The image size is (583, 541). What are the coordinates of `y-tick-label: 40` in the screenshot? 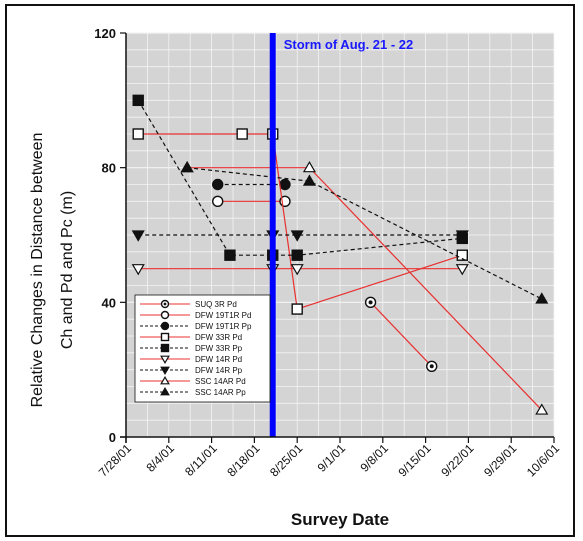 It's located at (109, 302).